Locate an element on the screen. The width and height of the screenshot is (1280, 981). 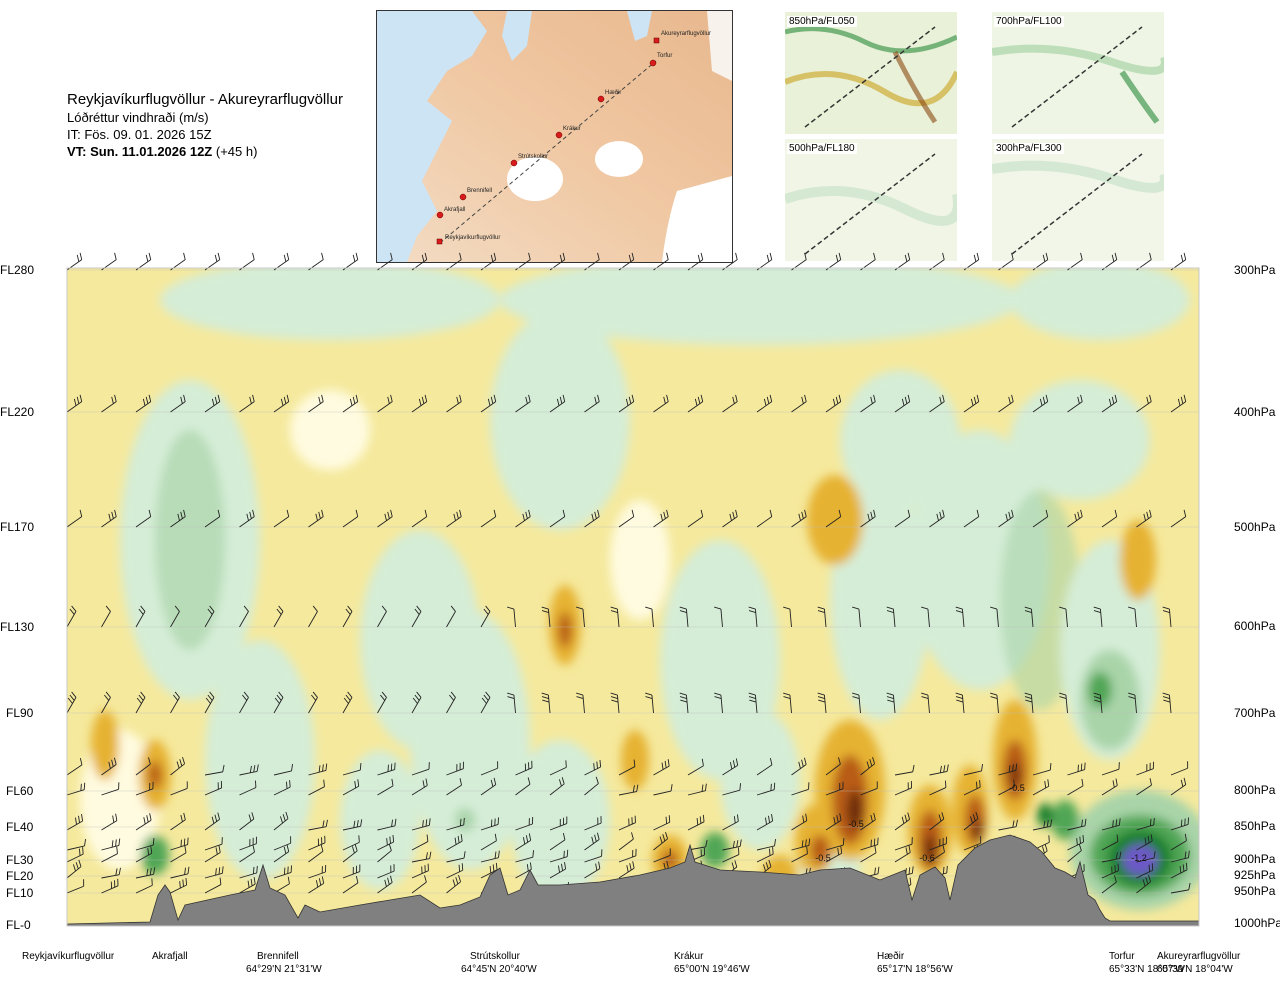
map-label-akrafjall: Akrafjall is located at coordinates (454, 210).